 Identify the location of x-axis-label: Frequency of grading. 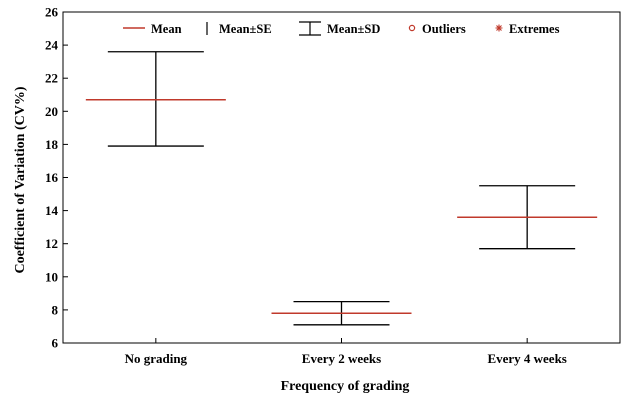
(345, 386).